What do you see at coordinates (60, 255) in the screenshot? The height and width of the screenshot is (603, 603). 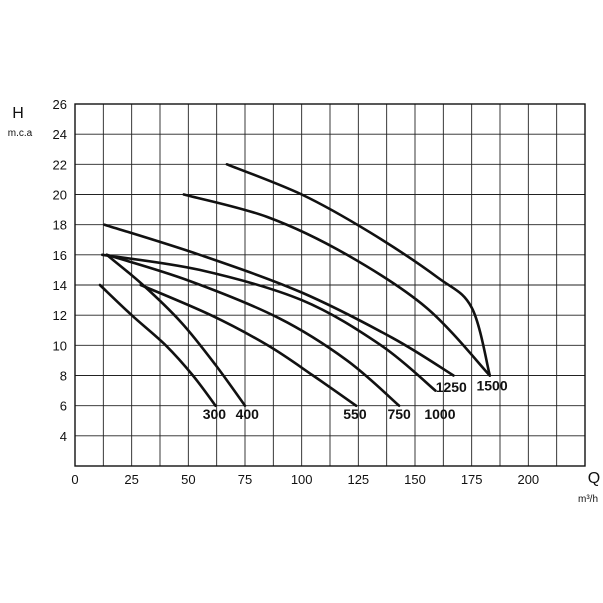 I see `y-tick-label: 16` at bounding box center [60, 255].